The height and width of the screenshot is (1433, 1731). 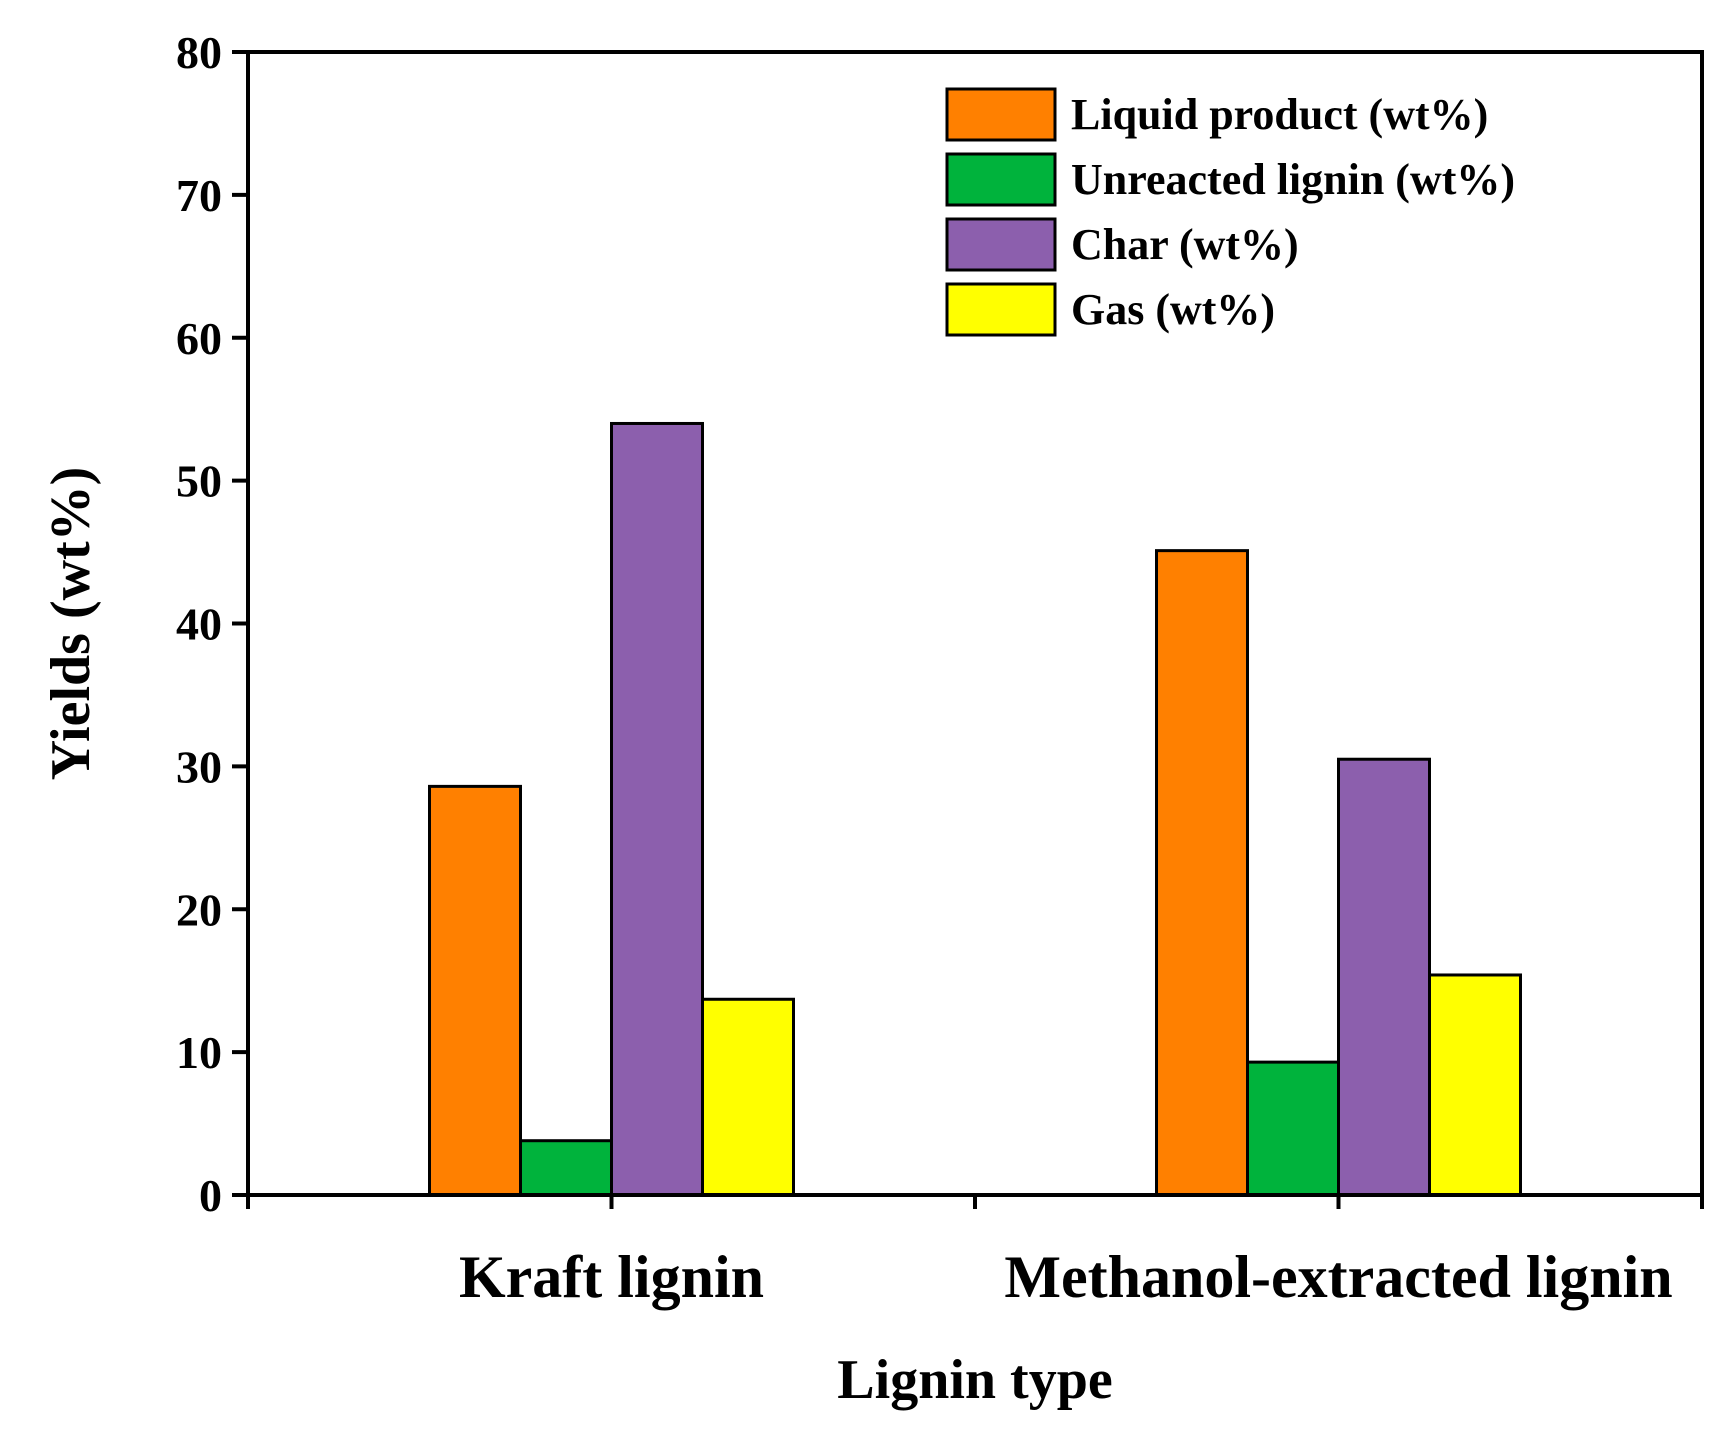 What do you see at coordinates (1293, 179) in the screenshot?
I see `legend-label: Unreacted lignin (wt%)` at bounding box center [1293, 179].